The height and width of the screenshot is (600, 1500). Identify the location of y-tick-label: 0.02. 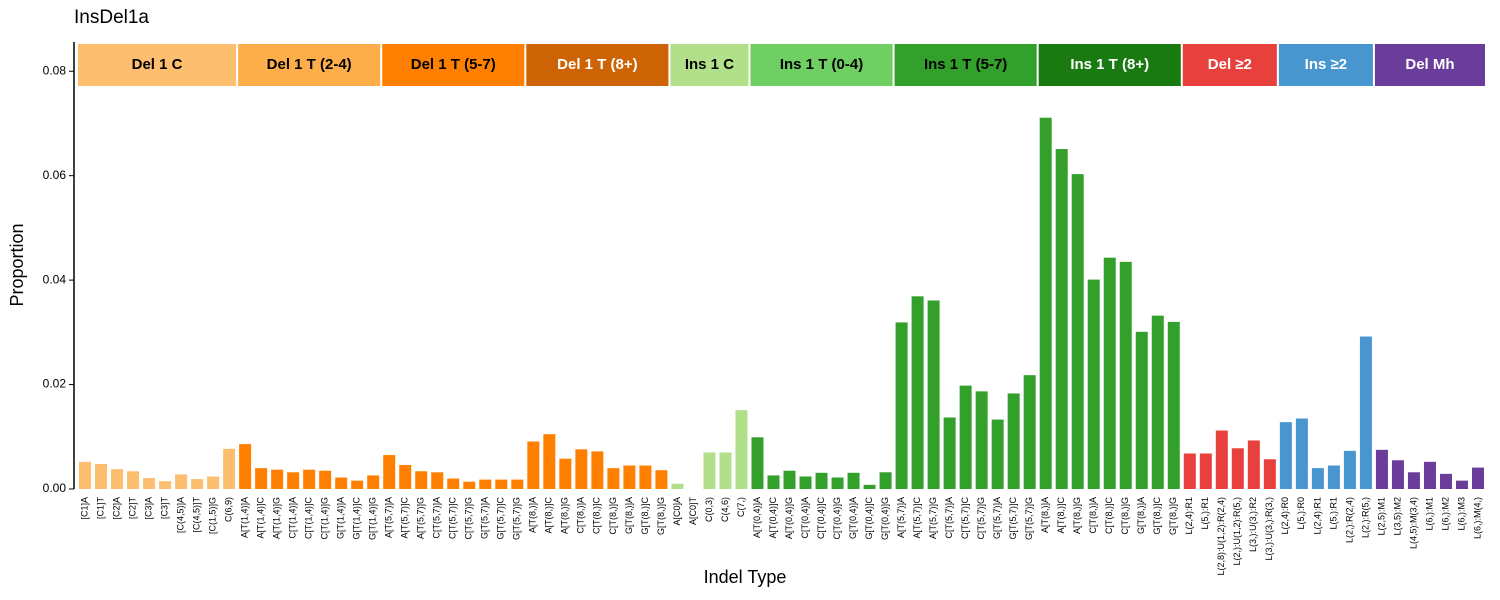
(55, 384).